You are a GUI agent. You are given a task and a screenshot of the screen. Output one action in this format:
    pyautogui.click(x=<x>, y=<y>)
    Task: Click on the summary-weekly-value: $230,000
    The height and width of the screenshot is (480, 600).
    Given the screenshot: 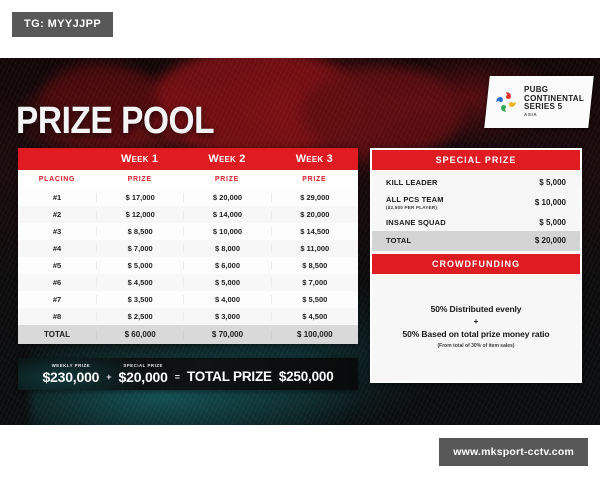 What is the action you would take?
    pyautogui.click(x=71, y=377)
    